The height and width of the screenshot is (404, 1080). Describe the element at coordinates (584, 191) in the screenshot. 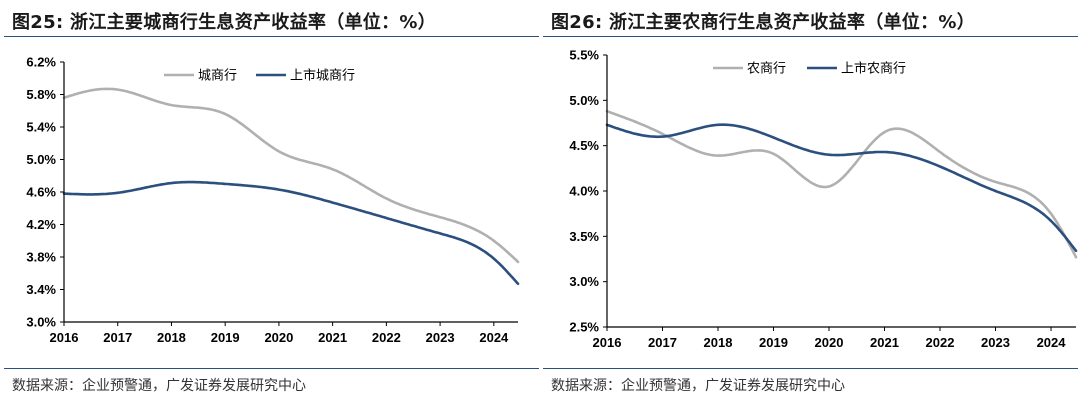

I see `y-tick-label: 4.0%` at that location.